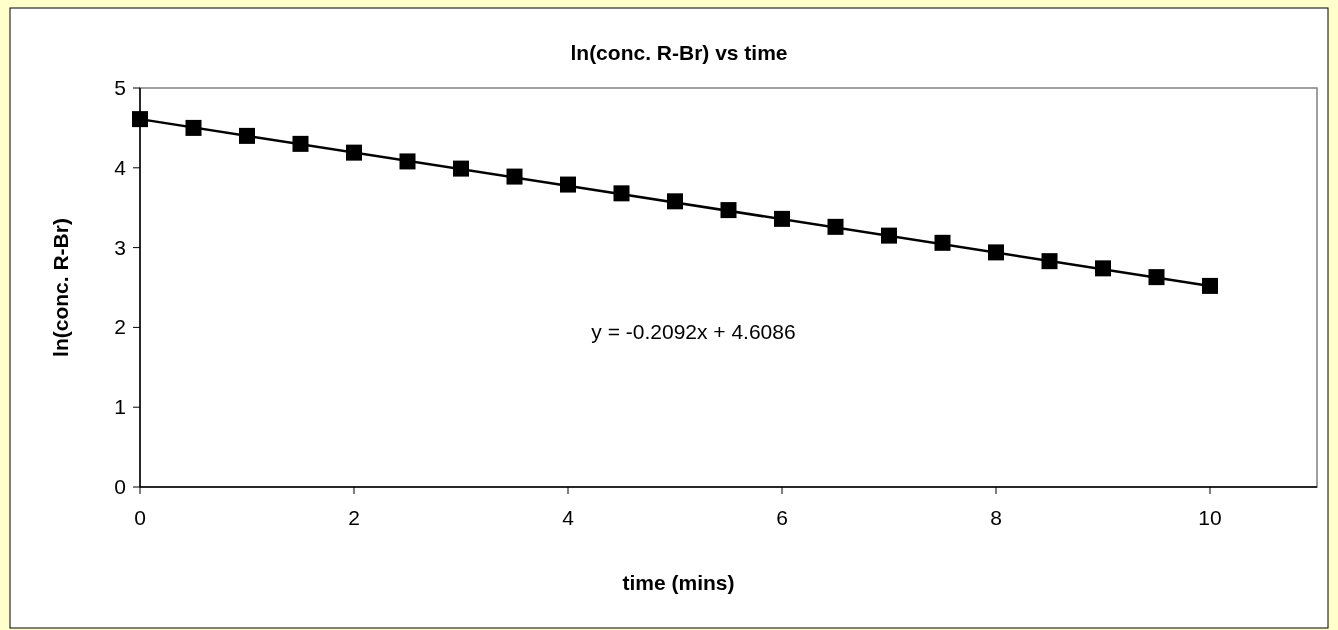 The height and width of the screenshot is (630, 1338). What do you see at coordinates (996, 517) in the screenshot?
I see `x-tick-label: 8` at bounding box center [996, 517].